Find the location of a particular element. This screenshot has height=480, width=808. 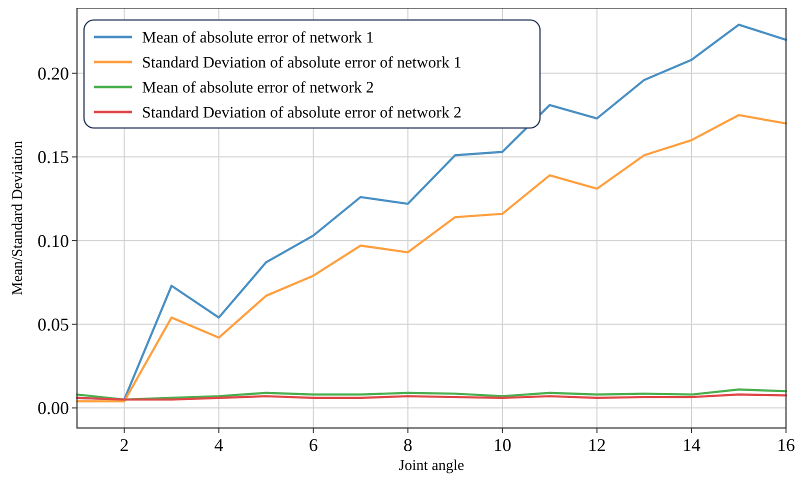

line-series is located at coordinates (432, 394).